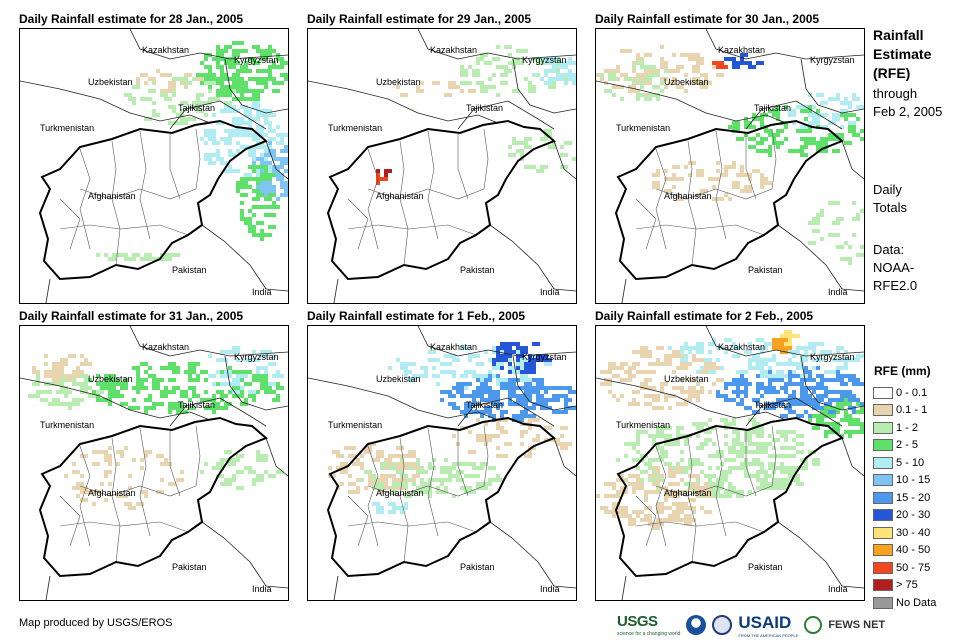  Describe the element at coordinates (913, 567) in the screenshot. I see `legend-label: 50 - 75` at that location.